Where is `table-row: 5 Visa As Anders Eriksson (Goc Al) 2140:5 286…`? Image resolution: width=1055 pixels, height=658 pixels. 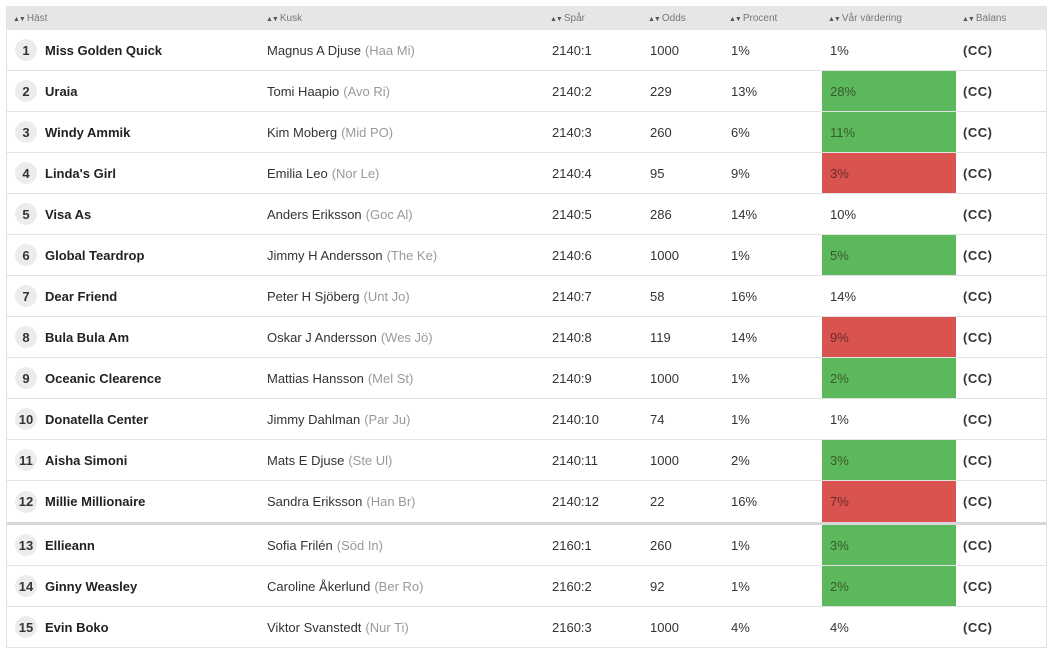 table-row: 5 Visa As Anders Eriksson (Goc Al) 2140:5 286… is located at coordinates (526, 214).